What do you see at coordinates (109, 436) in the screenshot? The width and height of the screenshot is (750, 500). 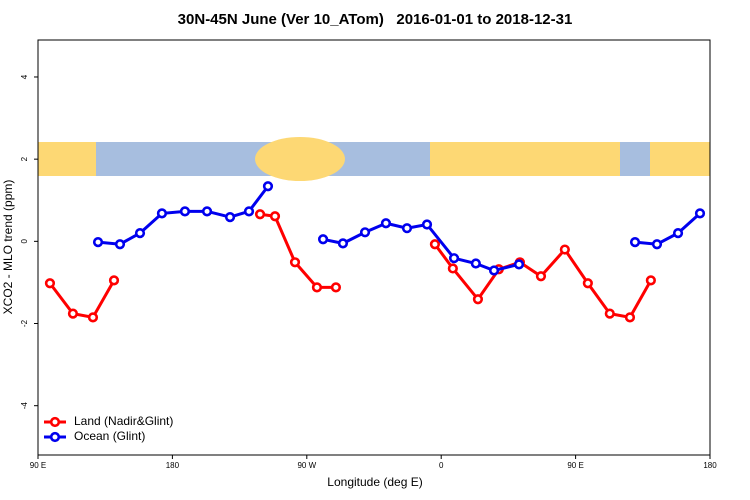 I see `legend-label: Ocean (Glint)` at bounding box center [109, 436].